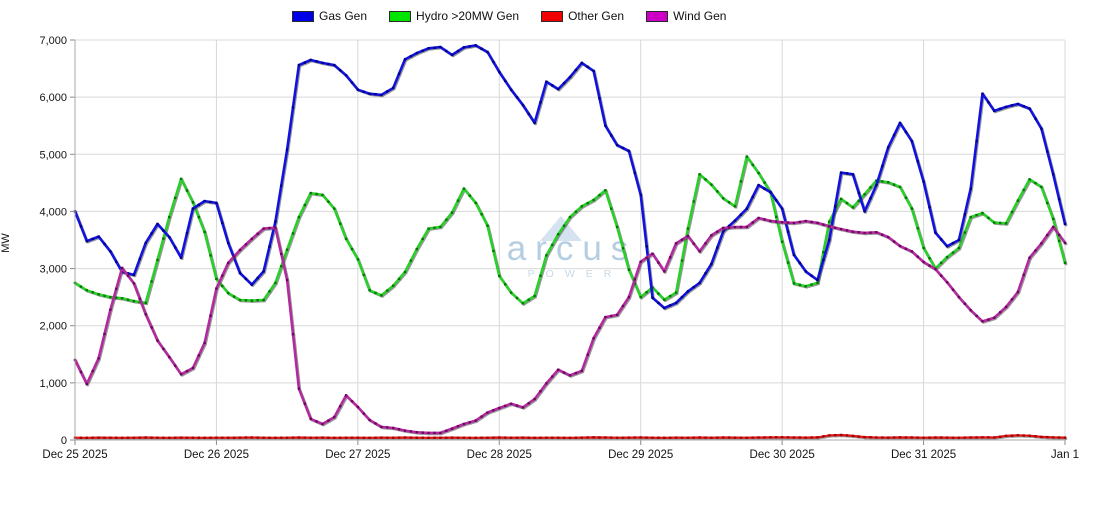  I want to click on legend-item-other: Other Gen, so click(582, 16).